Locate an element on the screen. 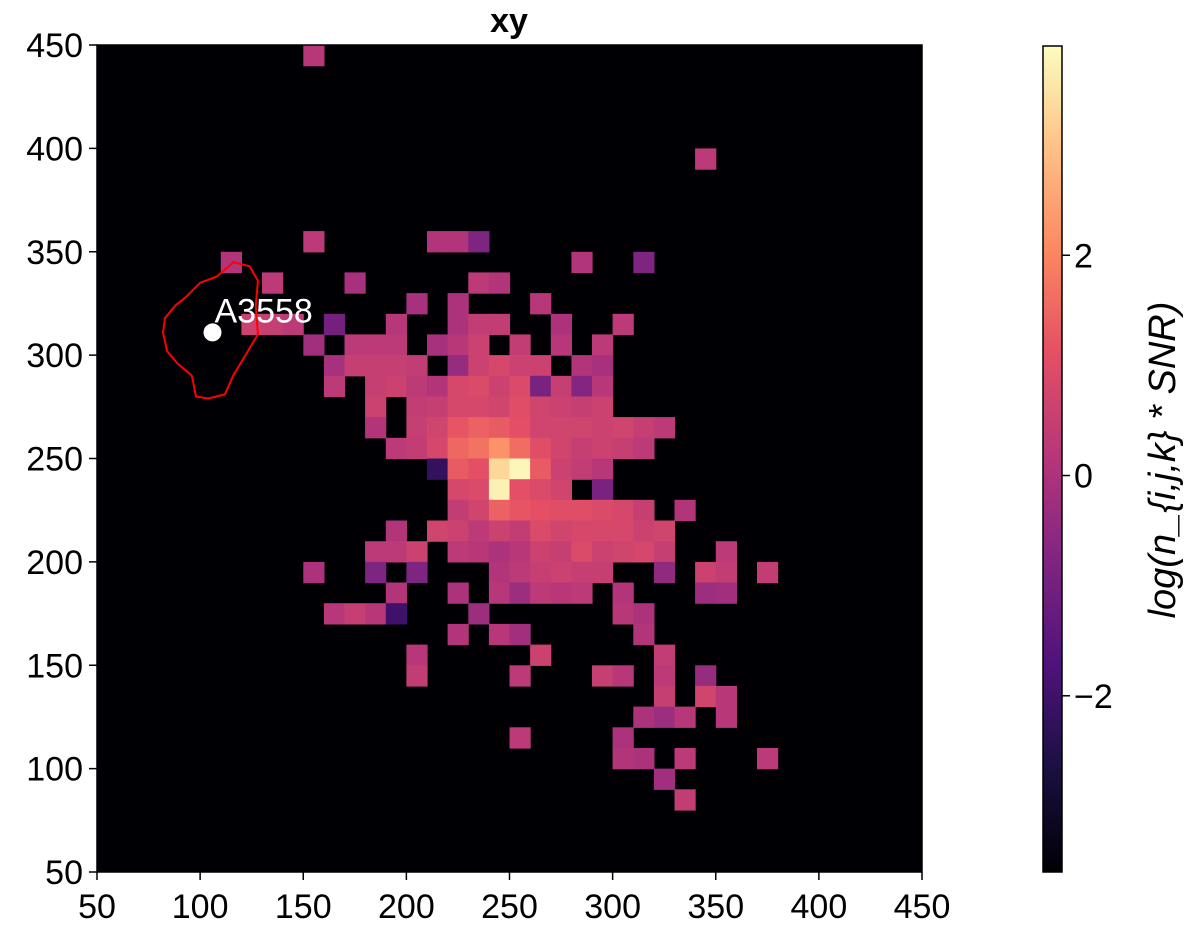 The height and width of the screenshot is (944, 1200). y-tick-label: 250 is located at coordinates (54, 460).